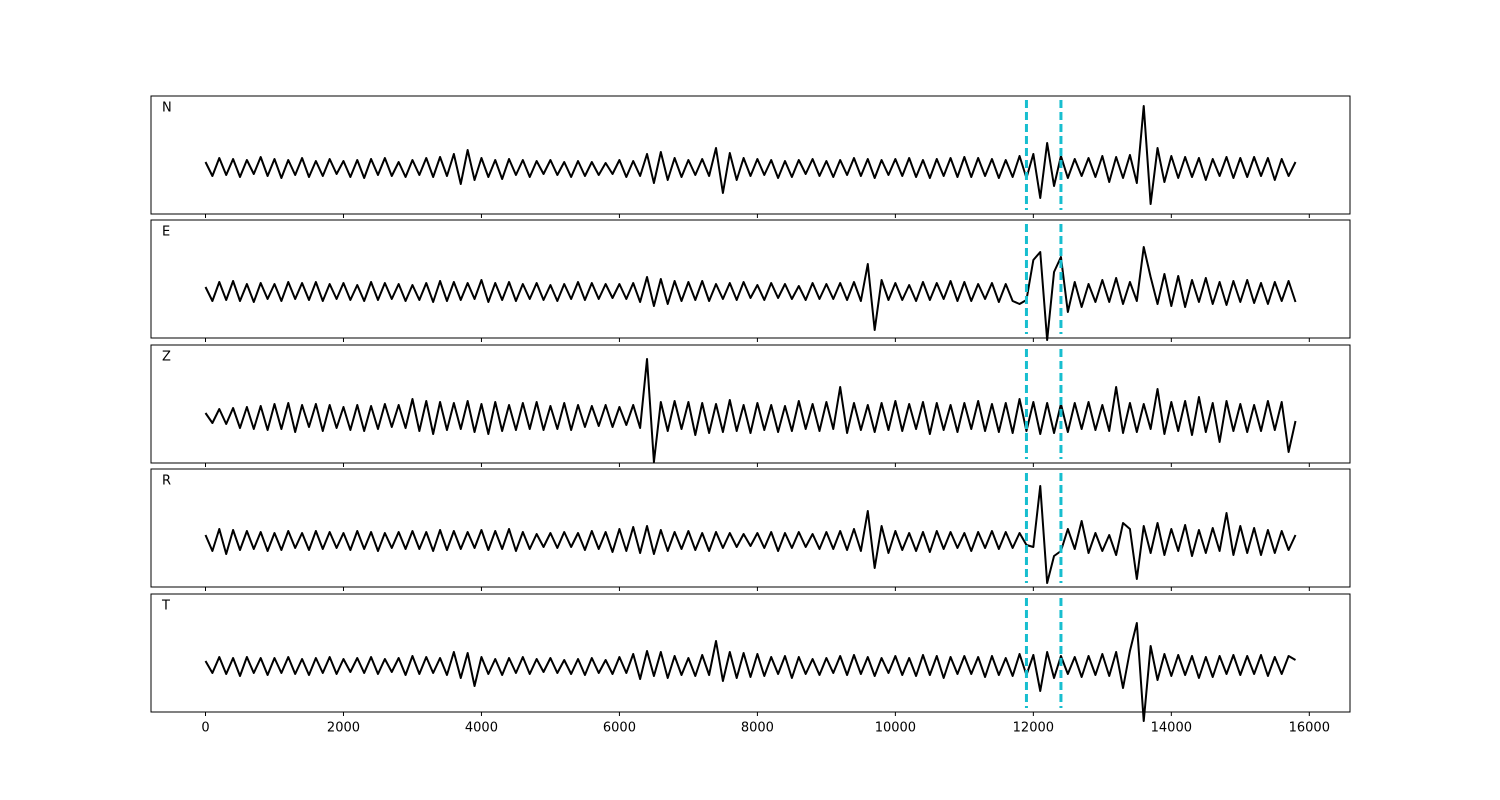  I want to click on panel-label: Z, so click(166, 357).